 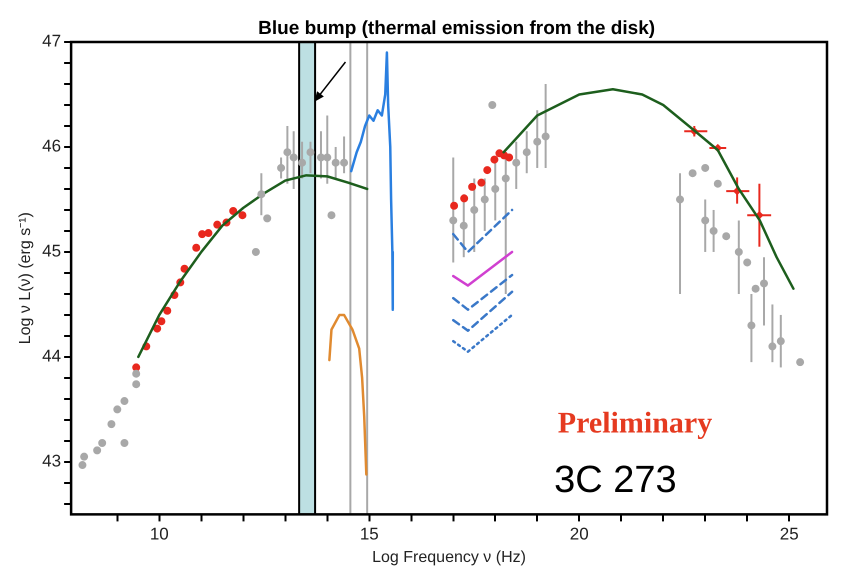 I want to click on x-tick-label: 15, so click(x=369, y=534).